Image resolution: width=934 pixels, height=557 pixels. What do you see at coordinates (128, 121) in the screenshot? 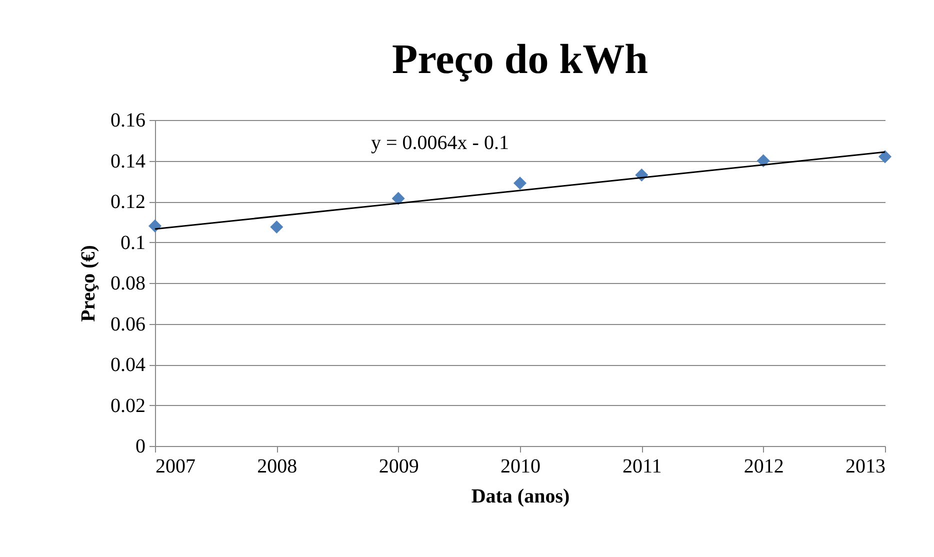
I see `y-tick-label: 0.16` at bounding box center [128, 121].